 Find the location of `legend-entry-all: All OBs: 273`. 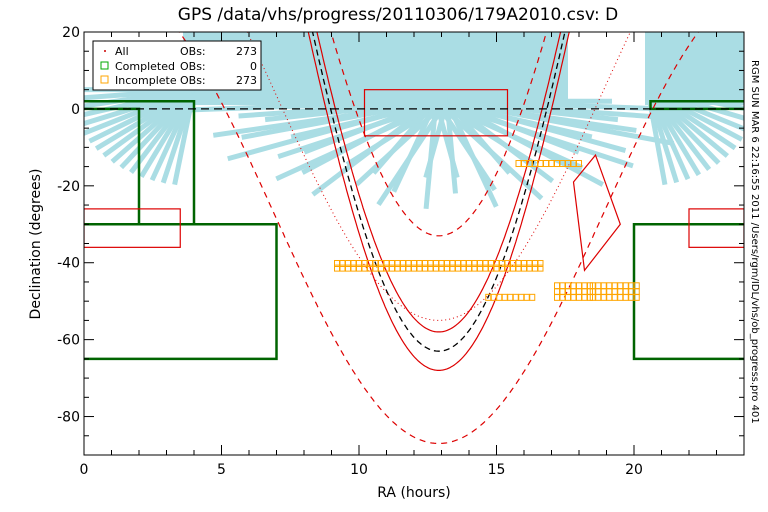

legend-entry-all: All OBs: 273 is located at coordinates (180, 51).